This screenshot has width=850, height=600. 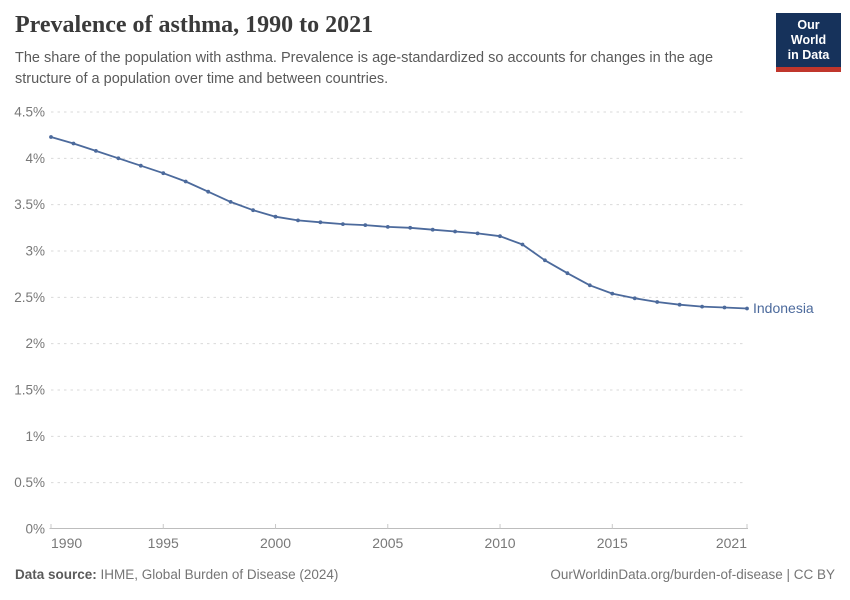 I want to click on y-axis-tick-label: 2.5%, so click(x=29, y=297).